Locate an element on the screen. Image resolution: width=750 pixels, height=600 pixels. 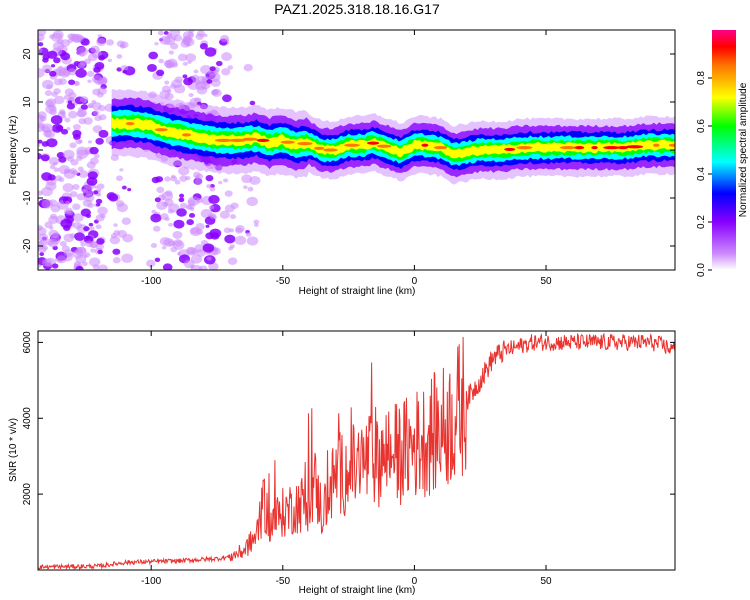
y-tick-label: 20 is located at coordinates (27, 54).